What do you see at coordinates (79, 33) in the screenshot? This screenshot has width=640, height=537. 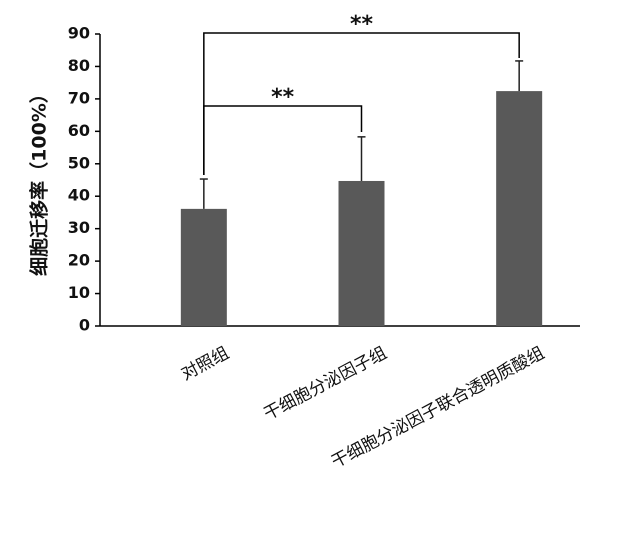 I see `y-tick-label: 90` at bounding box center [79, 33].